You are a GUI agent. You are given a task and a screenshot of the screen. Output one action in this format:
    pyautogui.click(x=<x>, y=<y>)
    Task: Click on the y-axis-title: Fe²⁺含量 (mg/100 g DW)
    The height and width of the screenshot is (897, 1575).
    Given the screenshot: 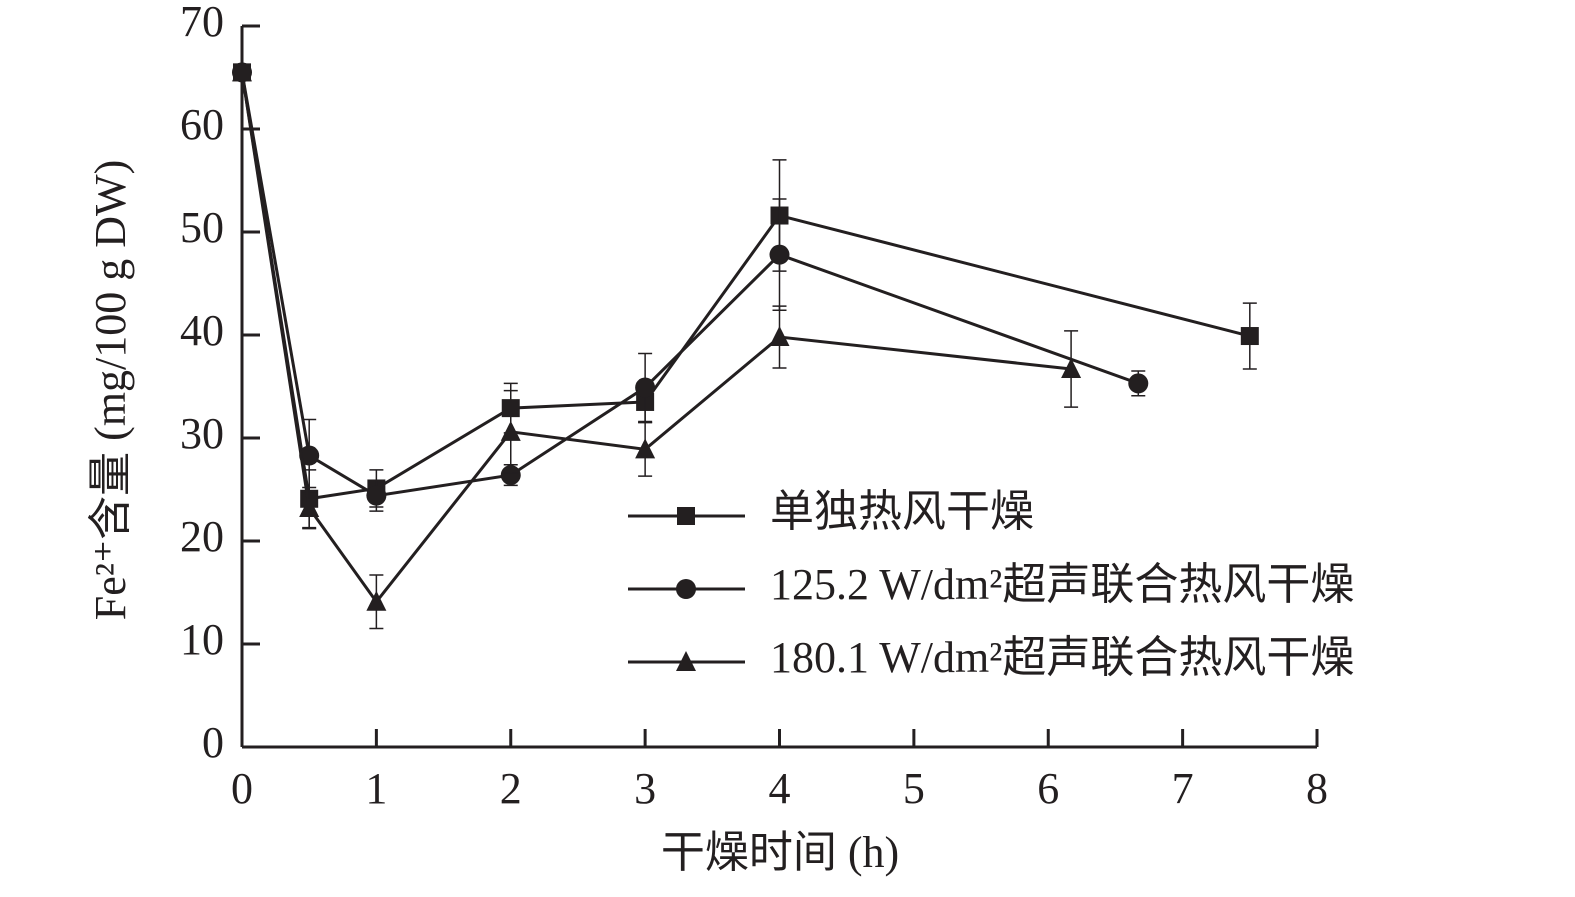 What is the action you would take?
    pyautogui.click(x=110, y=390)
    